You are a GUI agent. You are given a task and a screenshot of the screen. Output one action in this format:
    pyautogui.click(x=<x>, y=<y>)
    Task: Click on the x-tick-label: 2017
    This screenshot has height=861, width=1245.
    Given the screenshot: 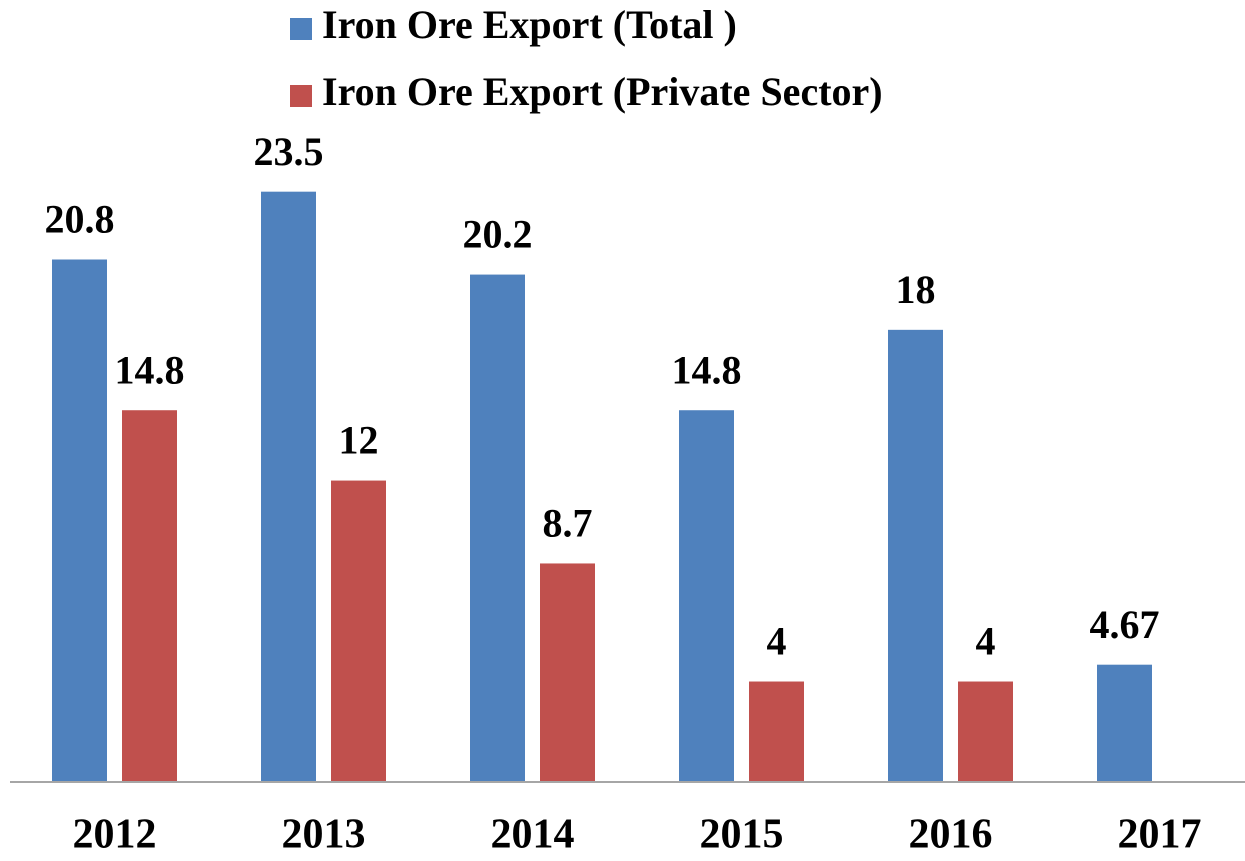 What is the action you would take?
    pyautogui.click(x=1160, y=835)
    